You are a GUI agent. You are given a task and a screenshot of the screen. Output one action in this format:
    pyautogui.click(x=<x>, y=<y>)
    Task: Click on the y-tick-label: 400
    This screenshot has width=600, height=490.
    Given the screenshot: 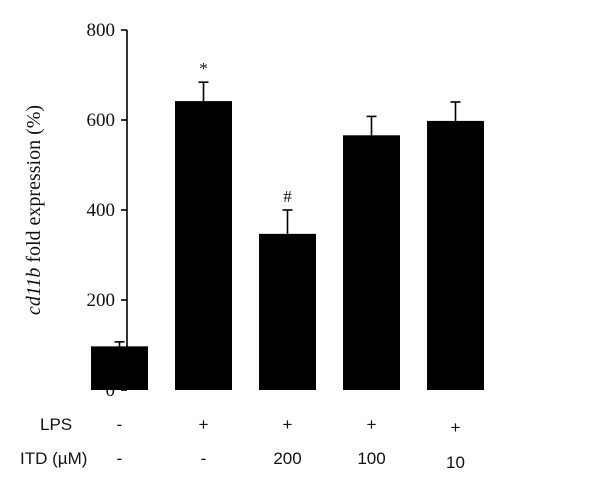 What is the action you would take?
    pyautogui.click(x=101, y=210)
    